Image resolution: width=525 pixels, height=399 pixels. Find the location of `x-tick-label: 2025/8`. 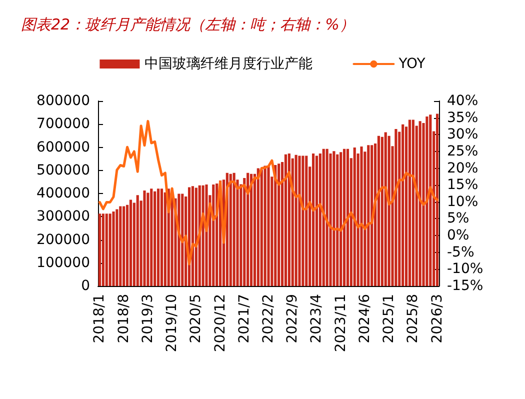

x-tick-label: 2025/8 is located at coordinates (413, 319).